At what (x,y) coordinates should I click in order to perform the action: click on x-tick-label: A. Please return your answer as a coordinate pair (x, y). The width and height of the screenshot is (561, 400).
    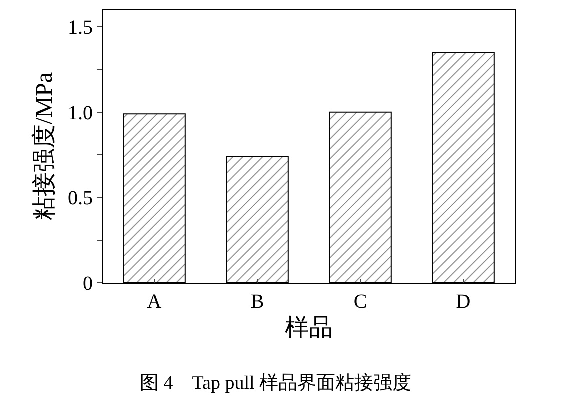
    Looking at the image, I should click on (154, 302).